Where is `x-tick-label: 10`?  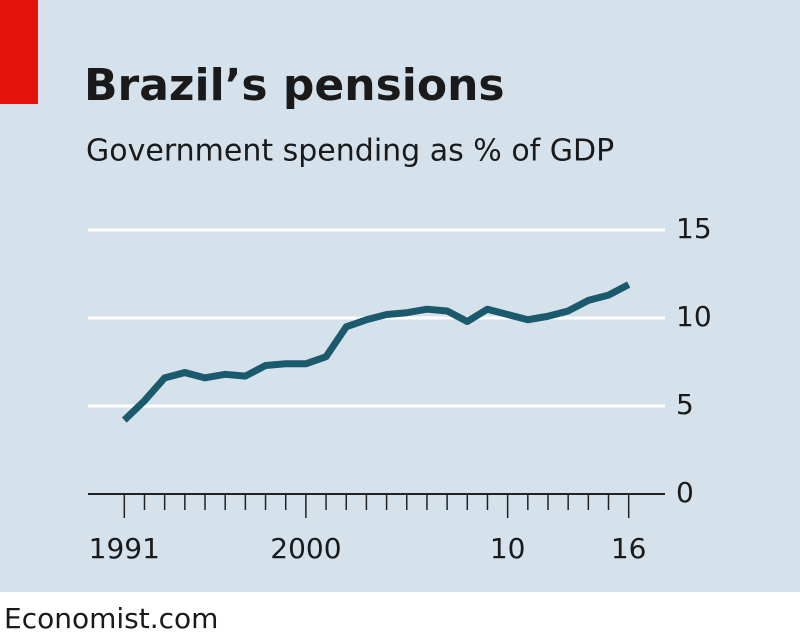 x-tick-label: 10 is located at coordinates (508, 548).